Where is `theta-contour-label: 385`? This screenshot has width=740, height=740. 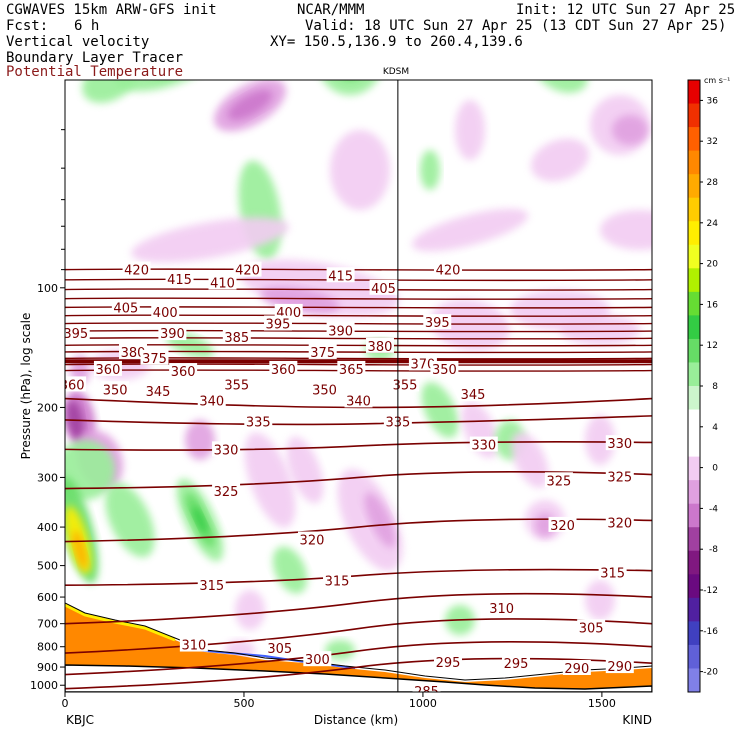
theta-contour-label: 385 is located at coordinates (236, 338).